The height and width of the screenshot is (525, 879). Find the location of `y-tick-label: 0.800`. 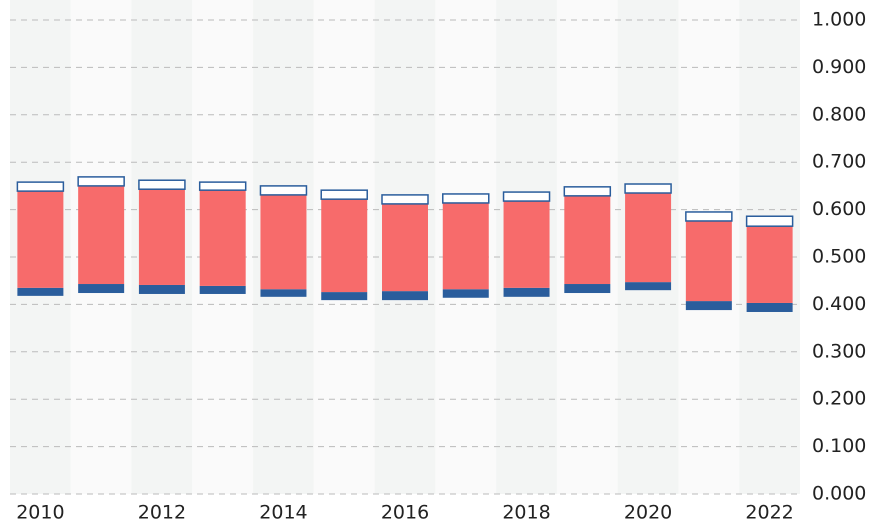

y-tick-label: 0.800 is located at coordinates (839, 114).